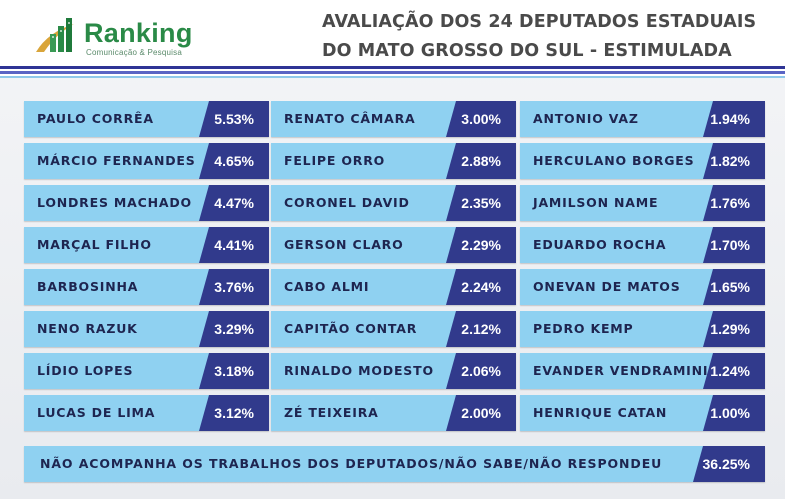  Describe the element at coordinates (607, 286) in the screenshot. I see `candidate-name: ONEVAN DE MATOS` at that location.